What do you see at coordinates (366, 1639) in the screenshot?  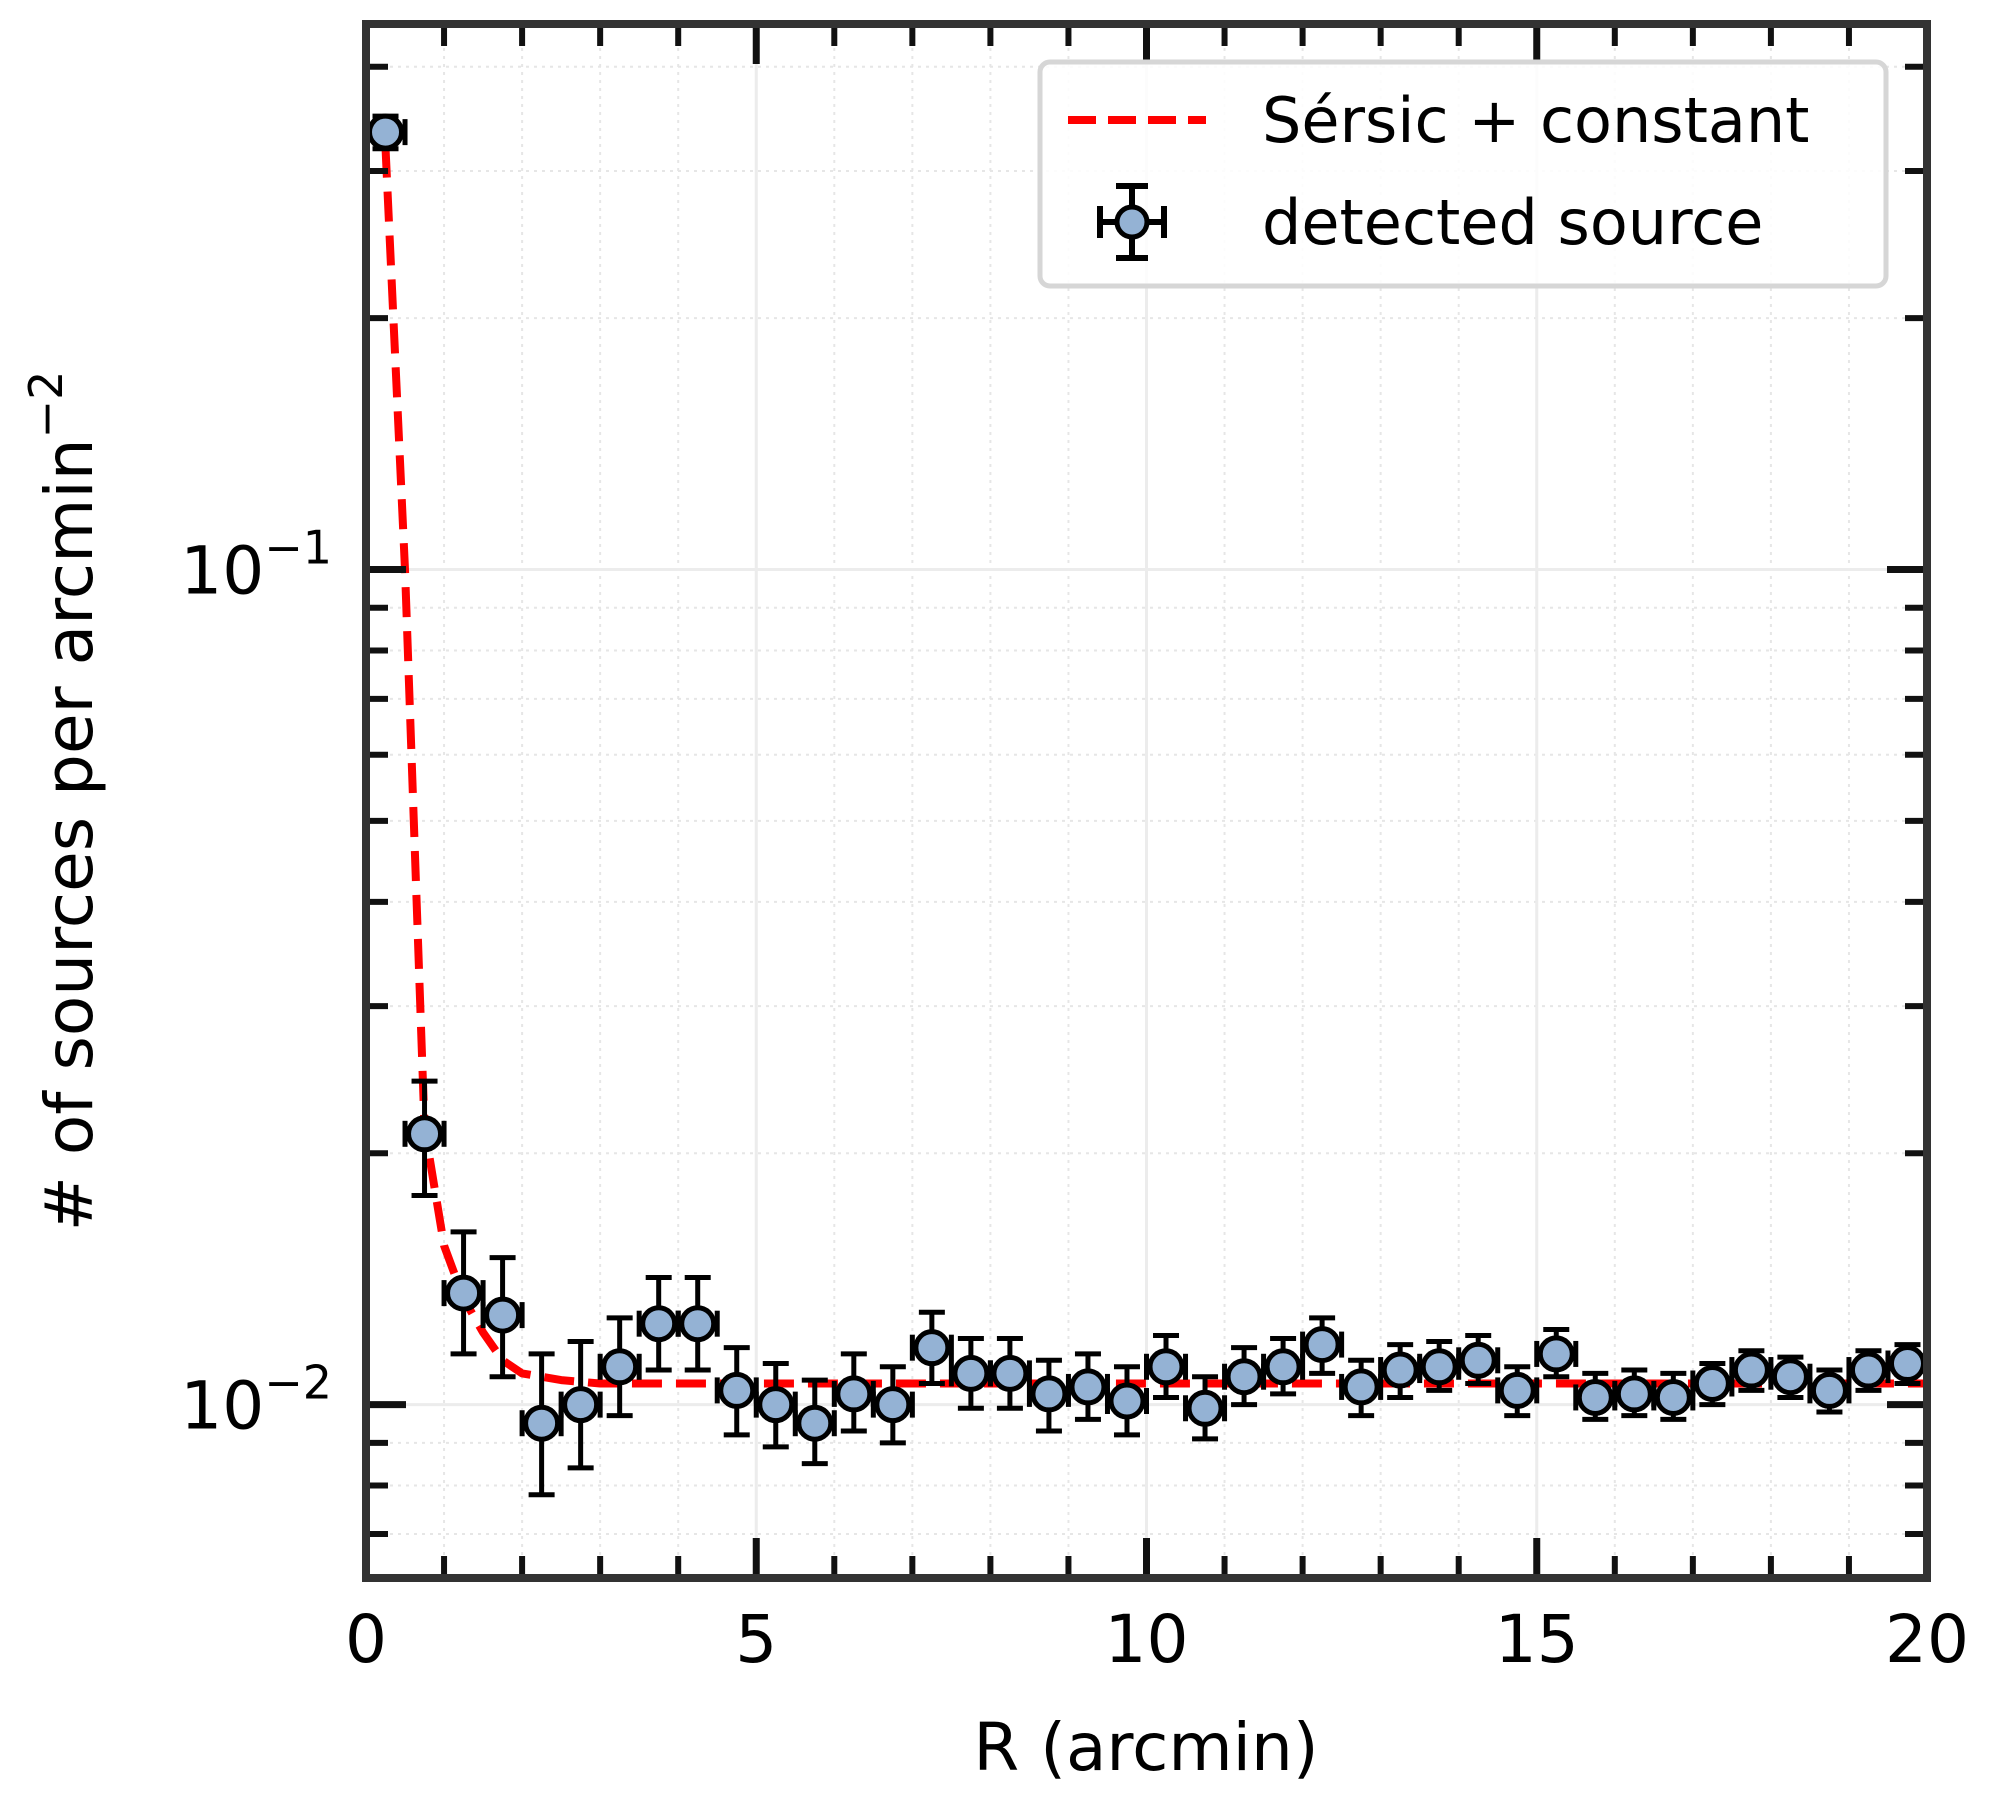 I see `x-tick-label: 0` at bounding box center [366, 1639].